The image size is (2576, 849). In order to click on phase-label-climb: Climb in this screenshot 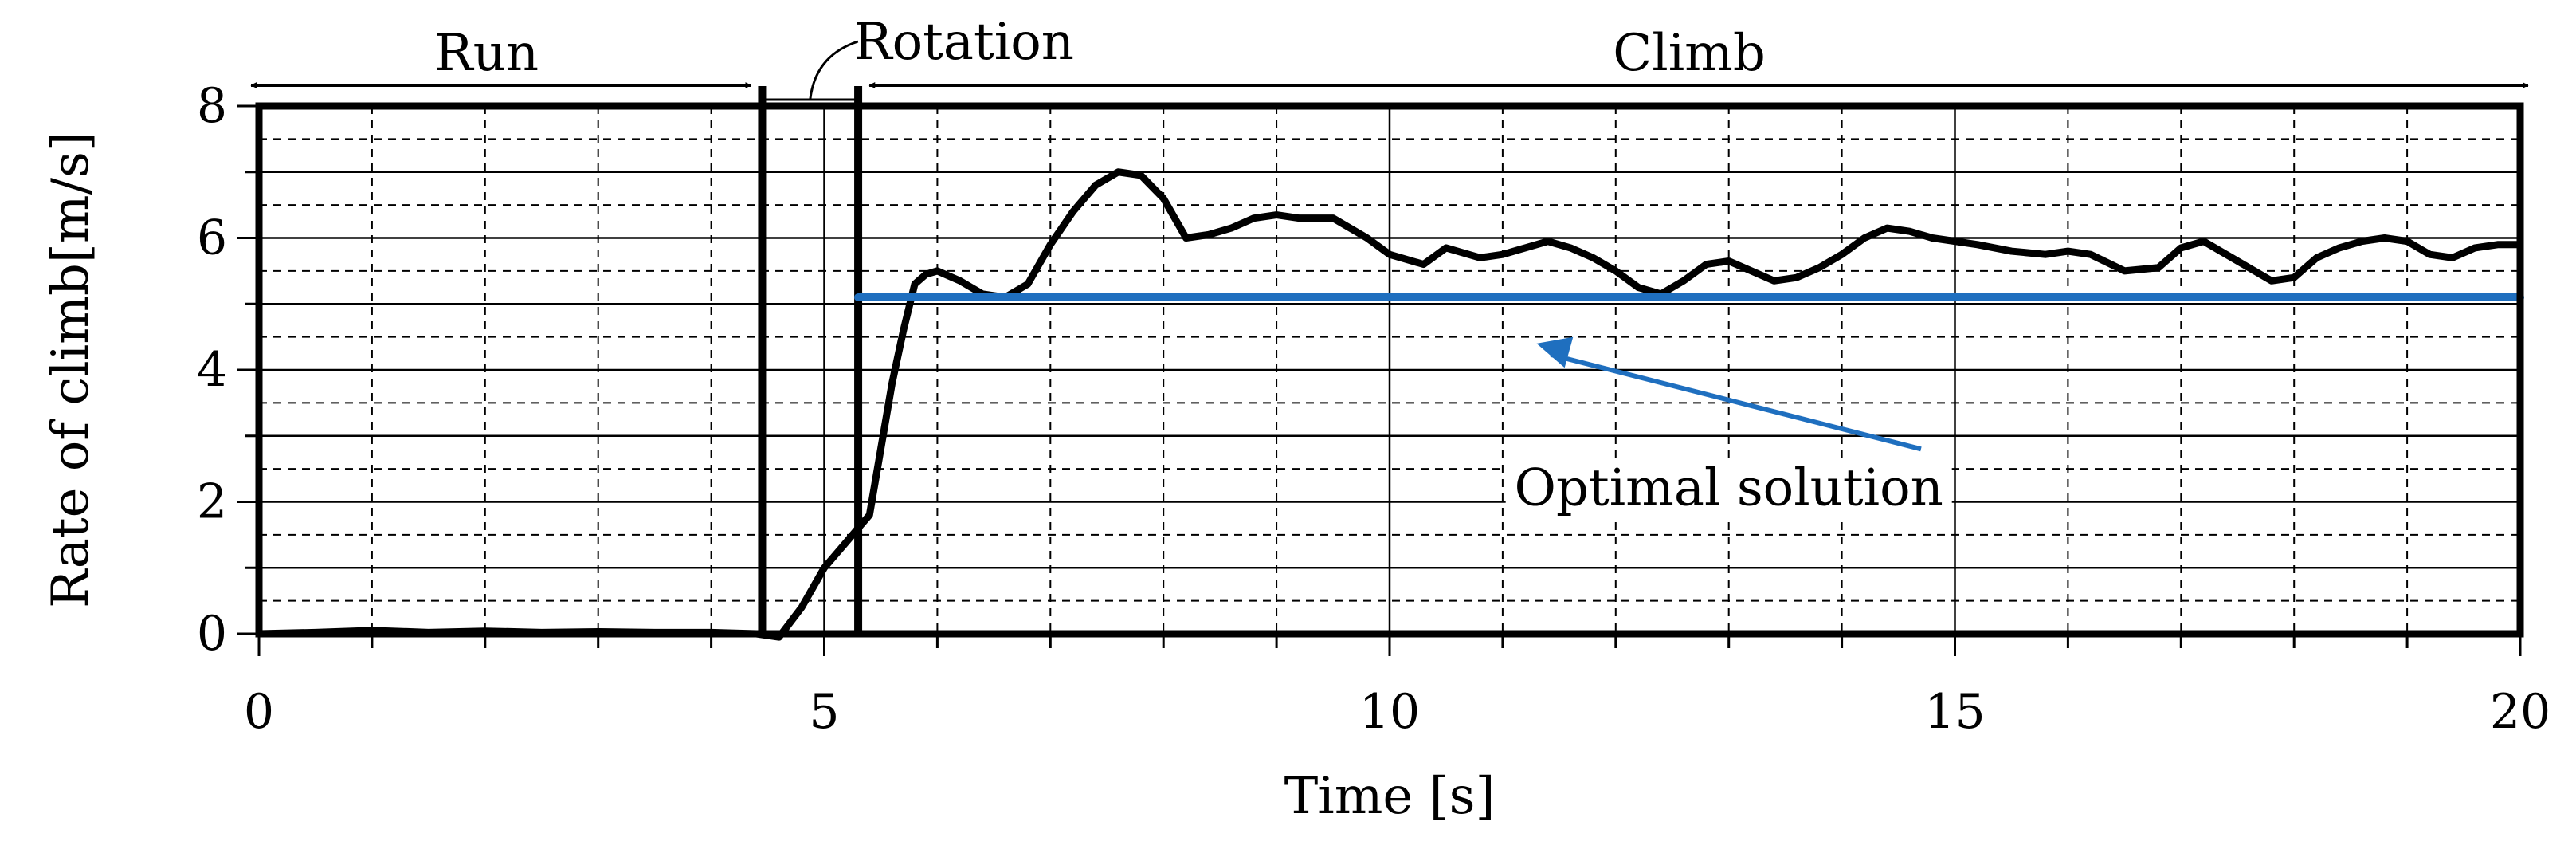, I will do `click(1690, 53)`.